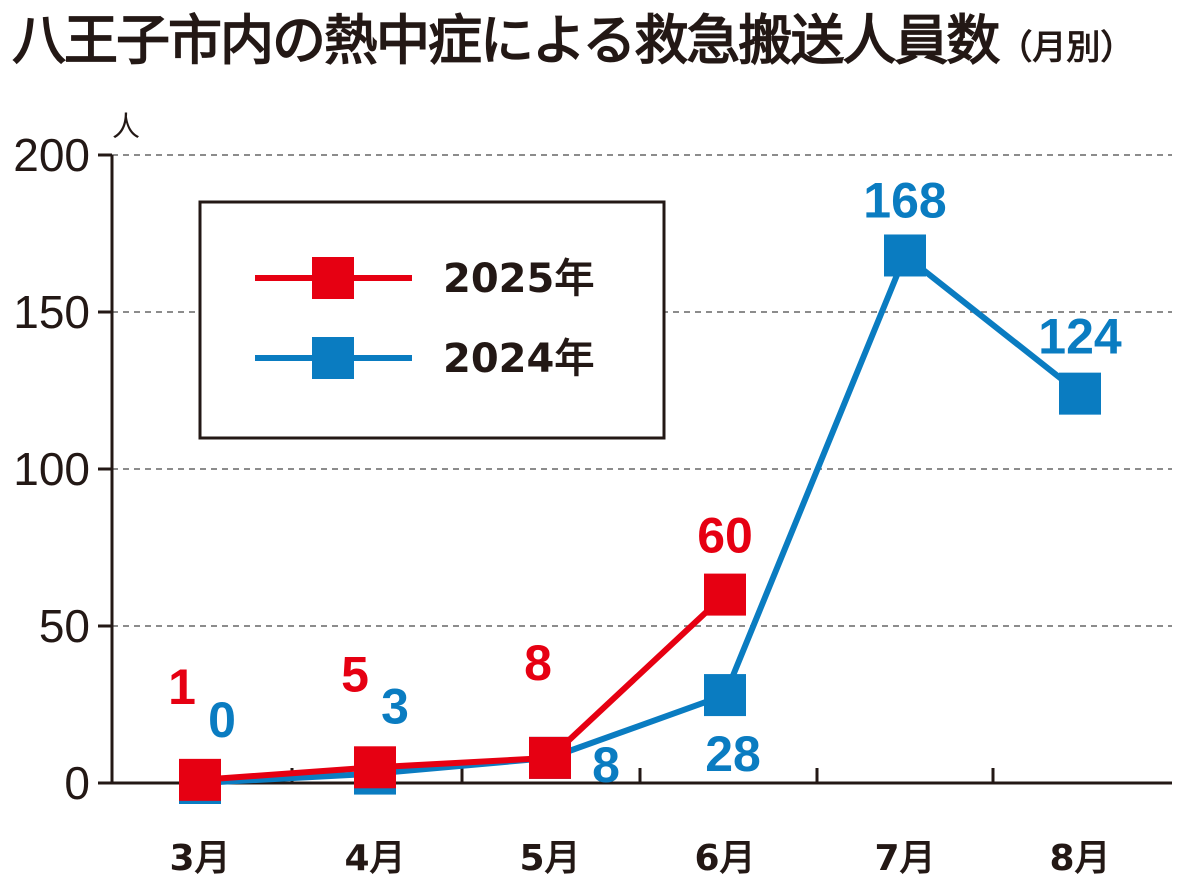 Image resolution: width=1200 pixels, height=893 pixels. What do you see at coordinates (725, 536) in the screenshot?
I see `data-label-2025年-6月: 60` at bounding box center [725, 536].